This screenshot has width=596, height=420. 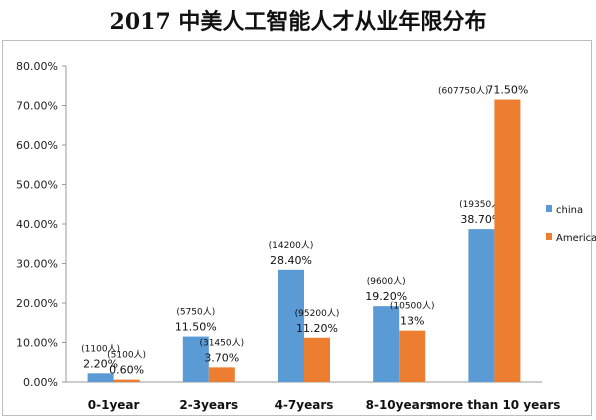 What do you see at coordinates (100, 348) in the screenshot?
I see `people-count-label: (1100人)` at bounding box center [100, 348].